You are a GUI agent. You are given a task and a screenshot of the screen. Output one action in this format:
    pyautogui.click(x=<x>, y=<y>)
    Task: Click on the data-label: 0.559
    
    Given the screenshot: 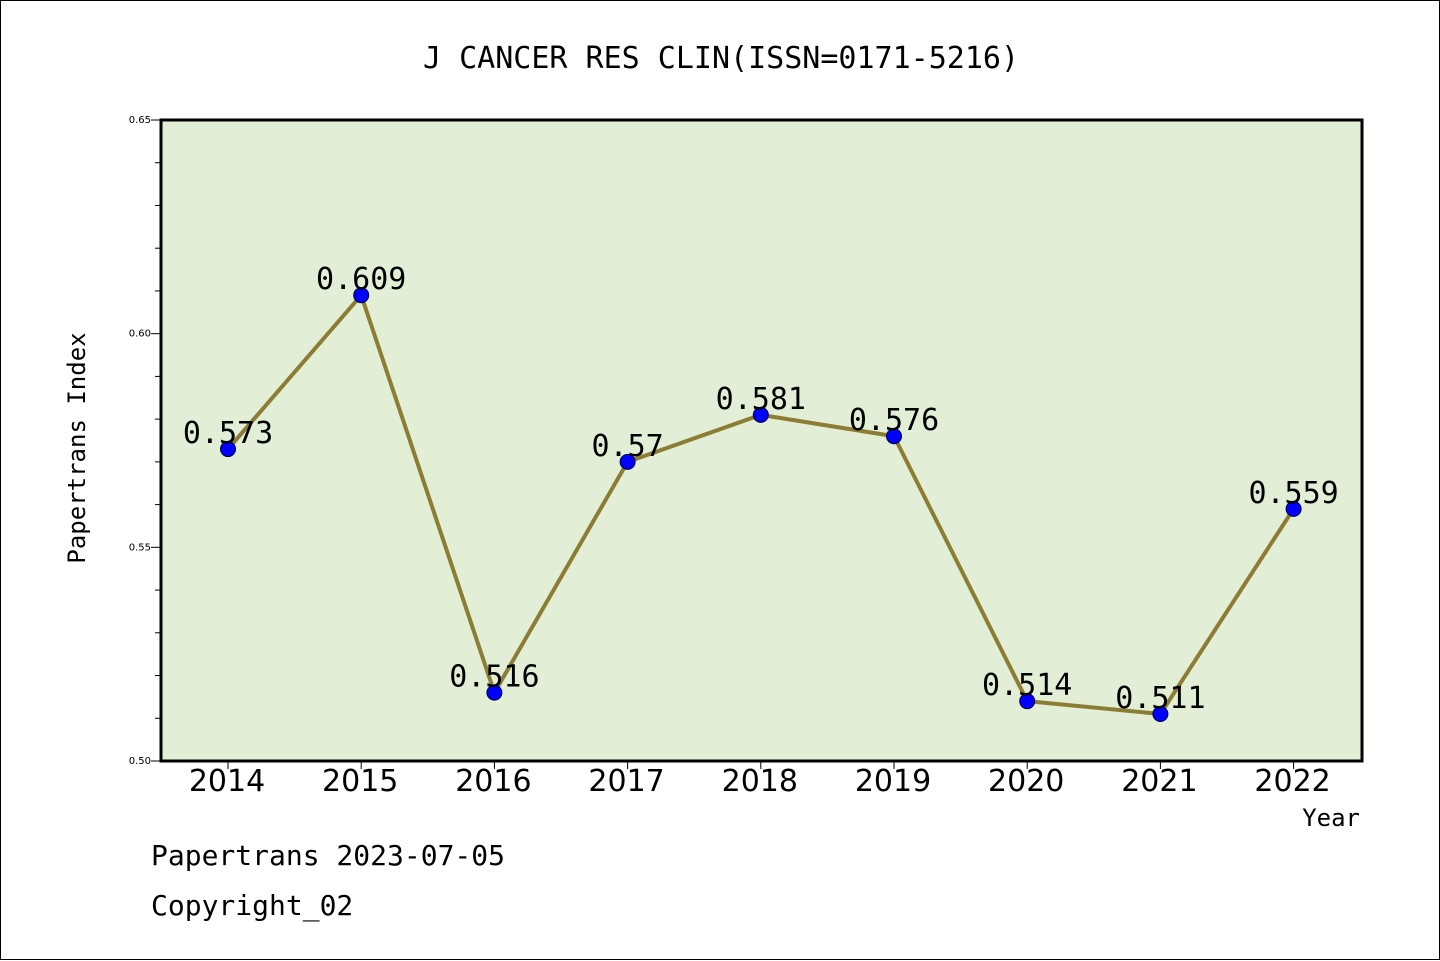 What is the action you would take?
    pyautogui.click(x=1293, y=493)
    